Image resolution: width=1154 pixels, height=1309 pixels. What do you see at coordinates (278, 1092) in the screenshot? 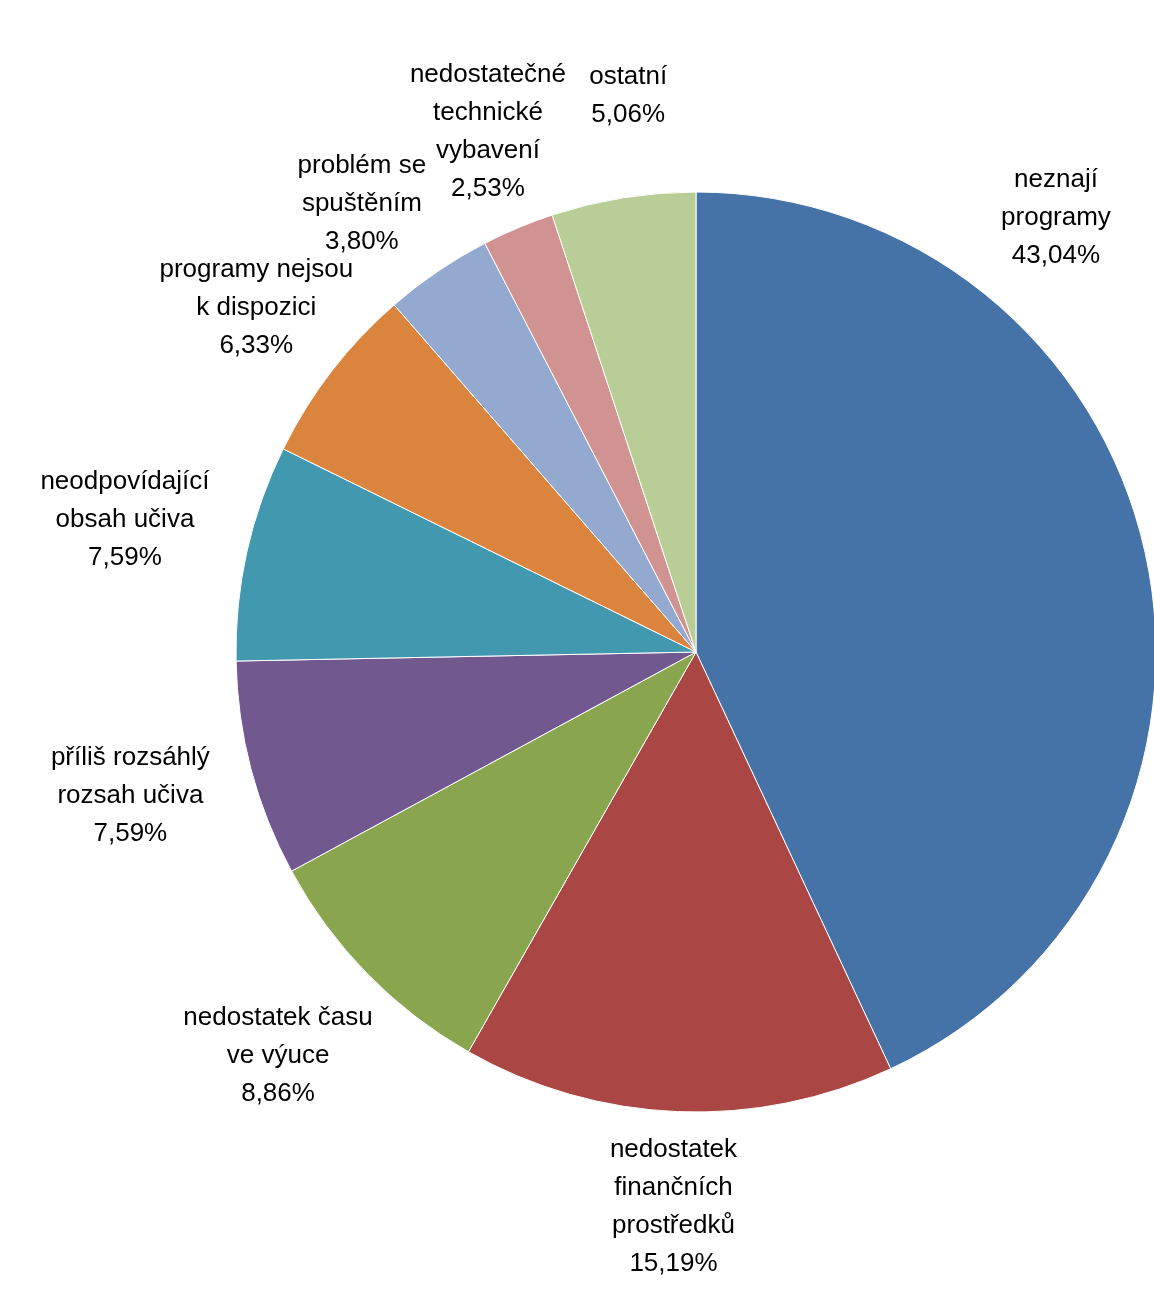
I see `data-label: 8,86%` at bounding box center [278, 1092].